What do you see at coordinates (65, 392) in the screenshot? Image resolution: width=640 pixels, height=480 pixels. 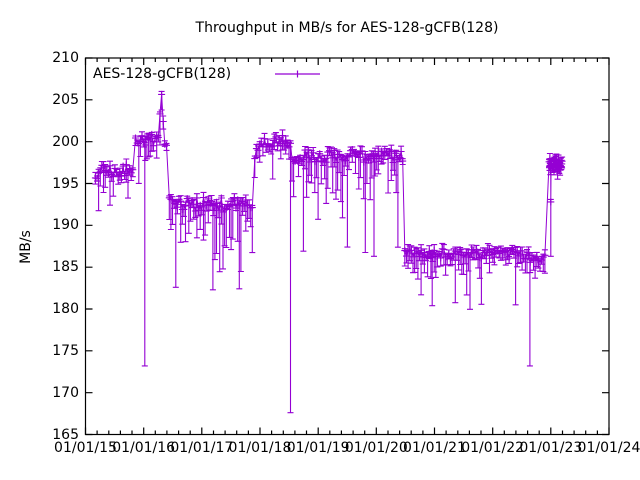 I see `y-axis-ticklabel: 170` at bounding box center [65, 392].